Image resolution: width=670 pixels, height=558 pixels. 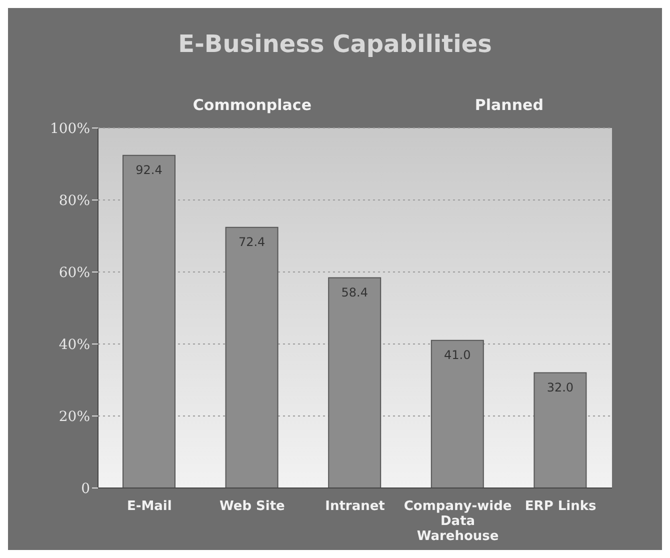 I want to click on data-label: 58.4, so click(x=354, y=292).